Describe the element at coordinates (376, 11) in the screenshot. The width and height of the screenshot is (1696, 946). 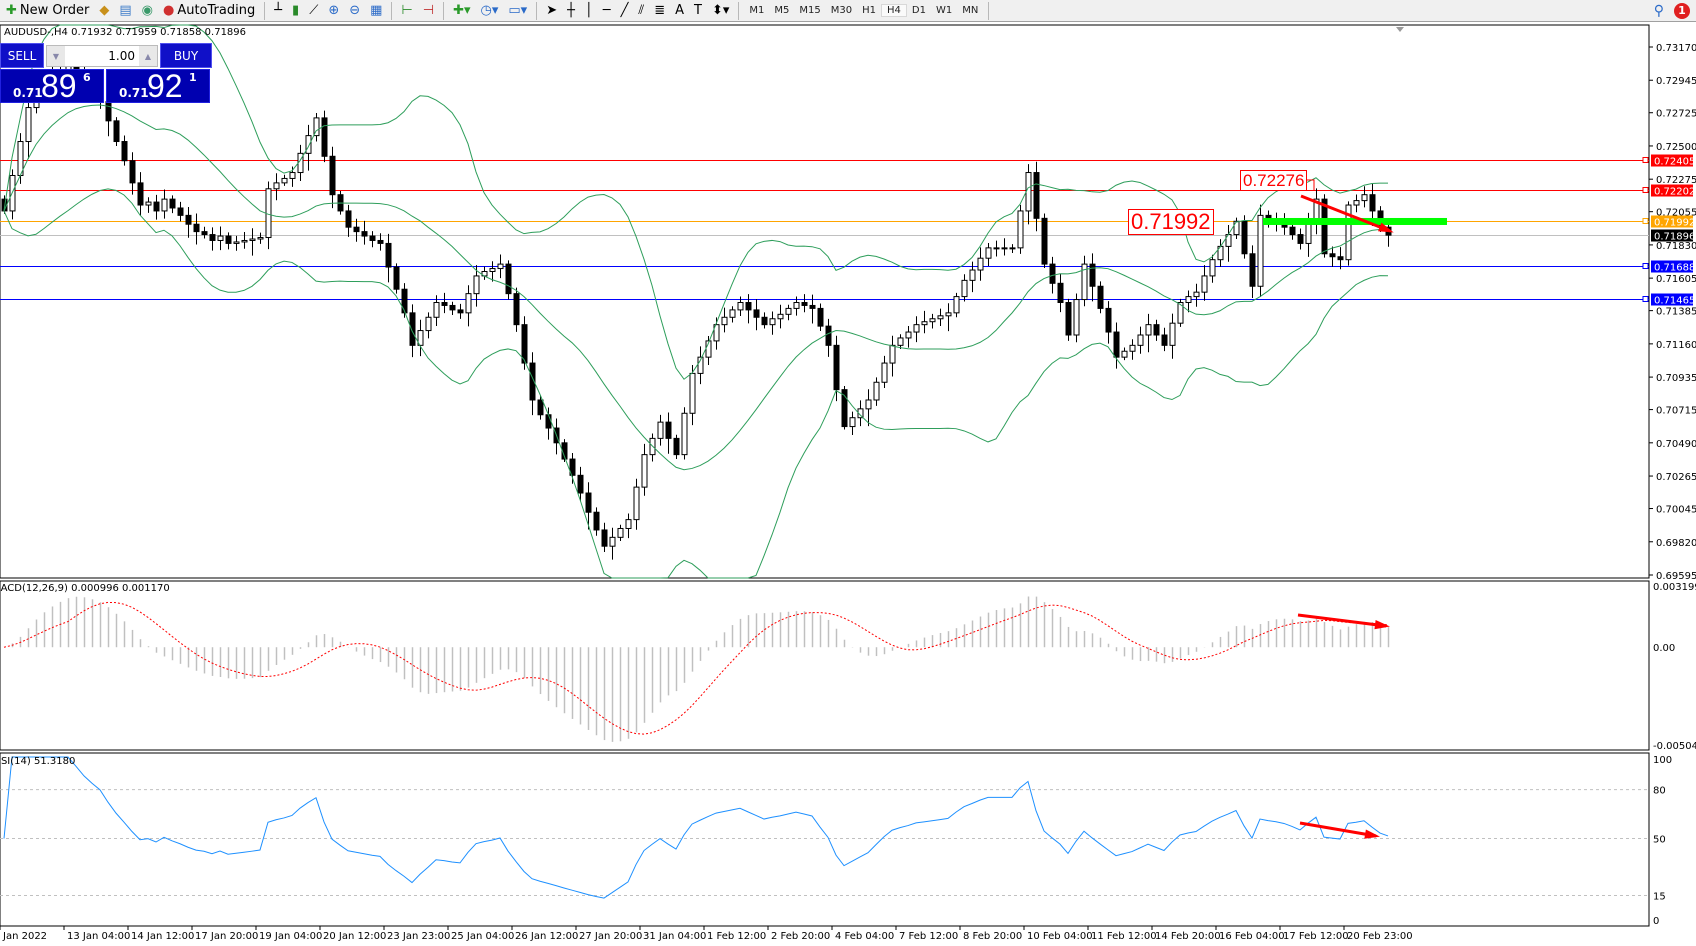
I see `tile-windows-button: ▦` at that location.